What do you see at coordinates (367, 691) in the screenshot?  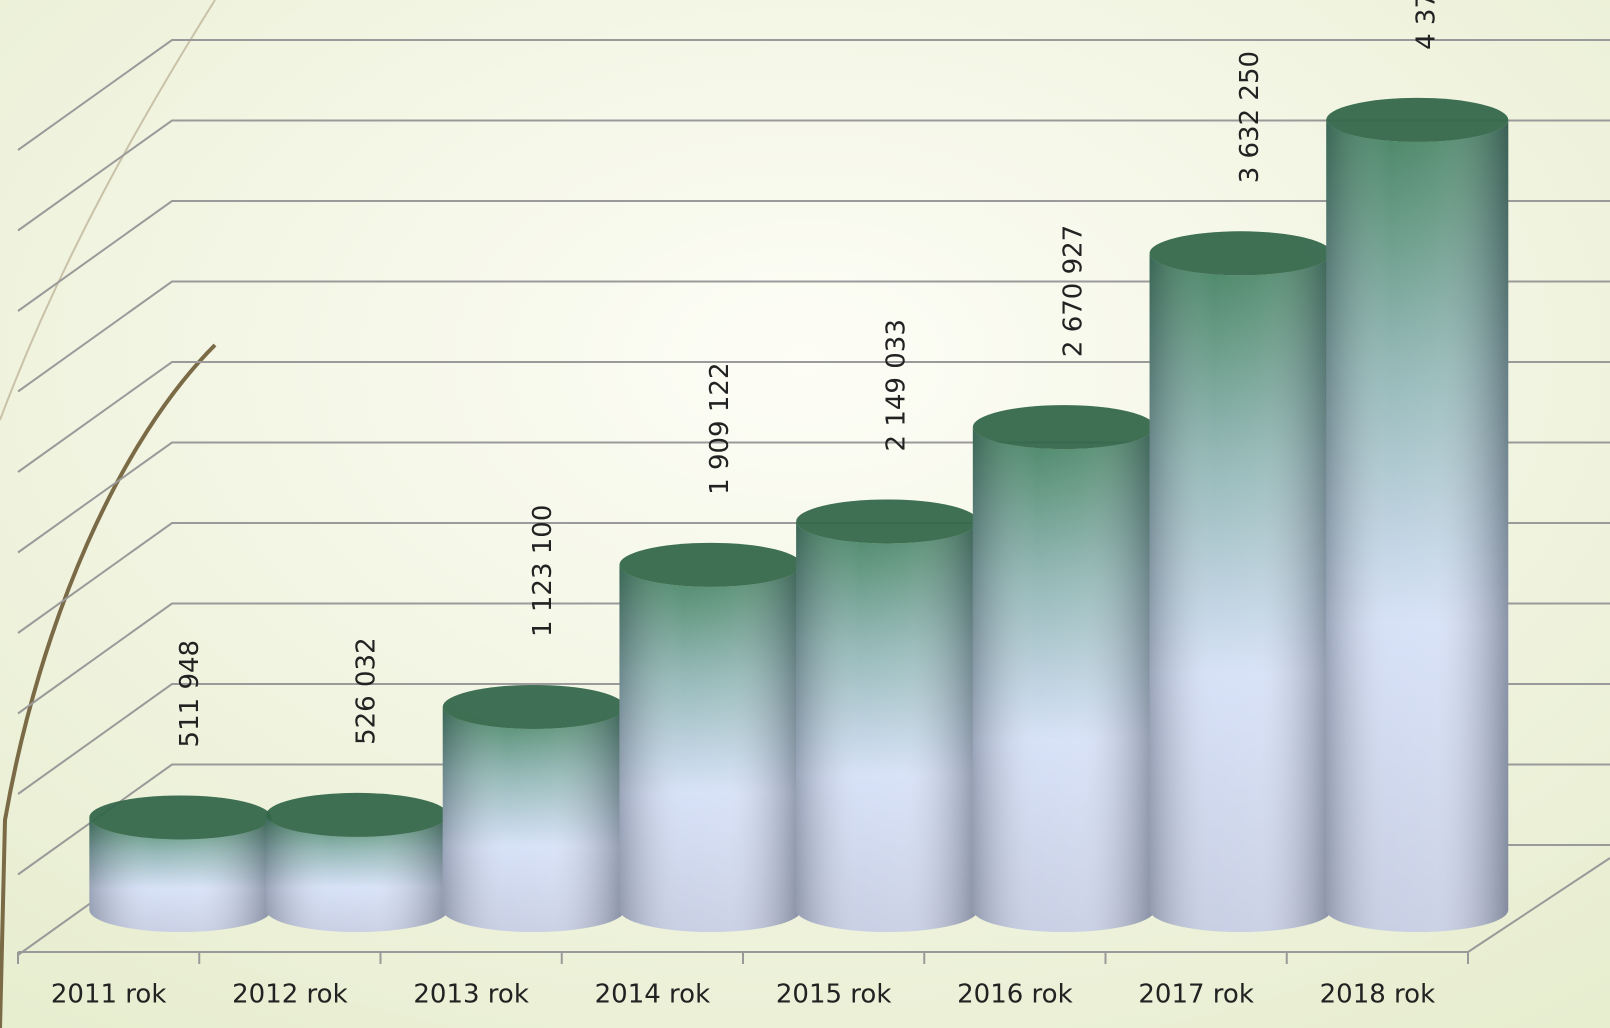 I see `data-label: 526 032` at bounding box center [367, 691].